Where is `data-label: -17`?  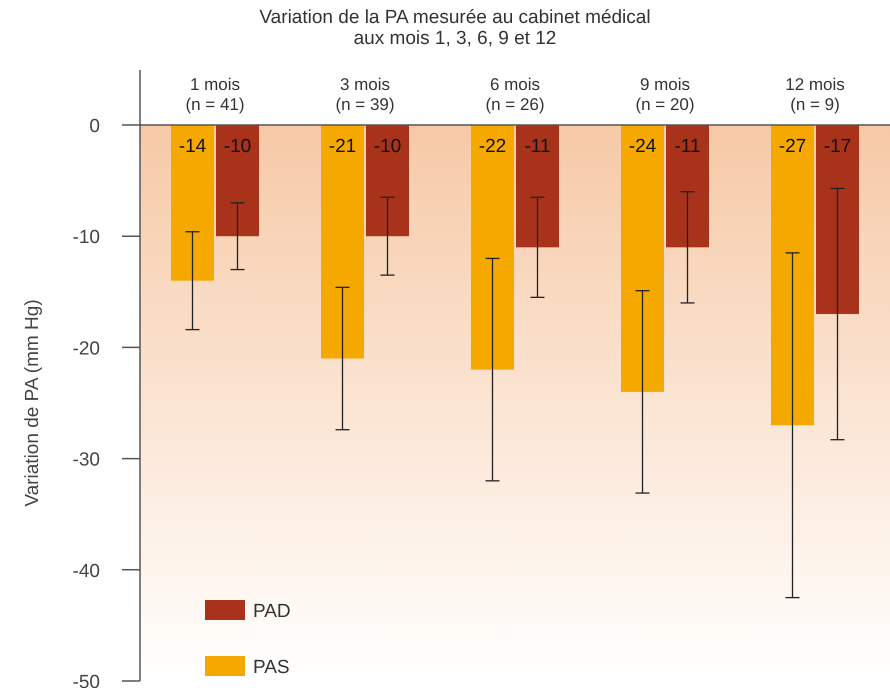
data-label: -17 is located at coordinates (838, 146).